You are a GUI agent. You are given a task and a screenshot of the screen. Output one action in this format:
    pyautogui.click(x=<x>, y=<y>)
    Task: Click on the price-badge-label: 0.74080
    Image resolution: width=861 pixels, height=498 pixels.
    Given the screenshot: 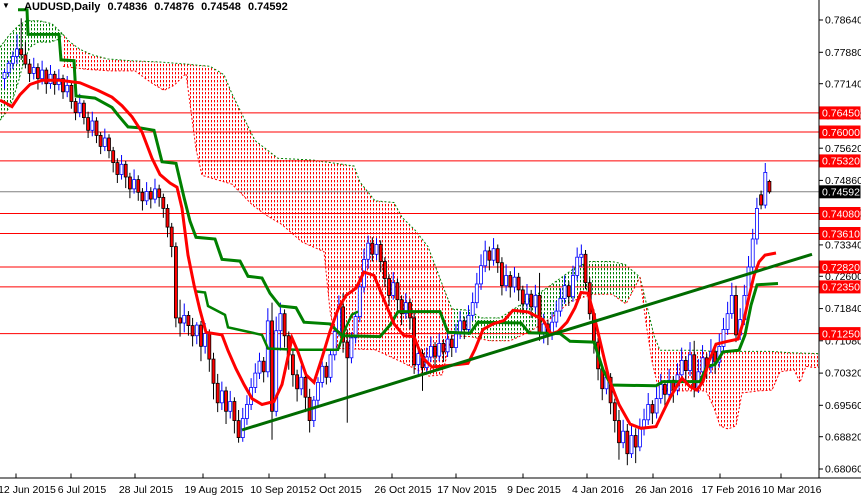 What is the action you would take?
    pyautogui.click(x=841, y=214)
    